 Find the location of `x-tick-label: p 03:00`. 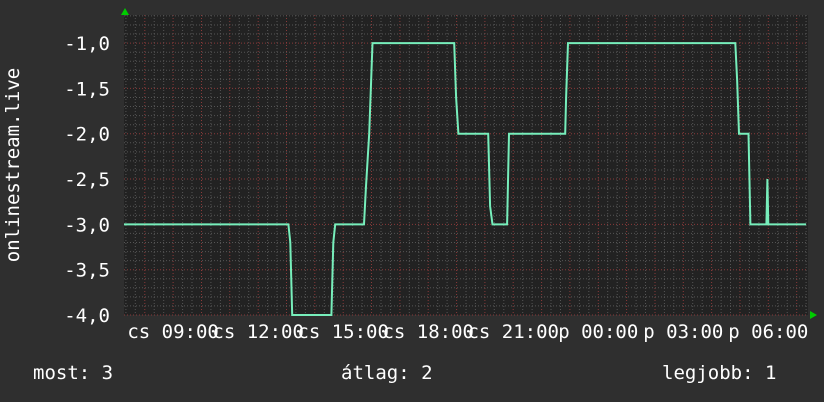

x-tick-label: p 03:00 is located at coordinates (683, 332).